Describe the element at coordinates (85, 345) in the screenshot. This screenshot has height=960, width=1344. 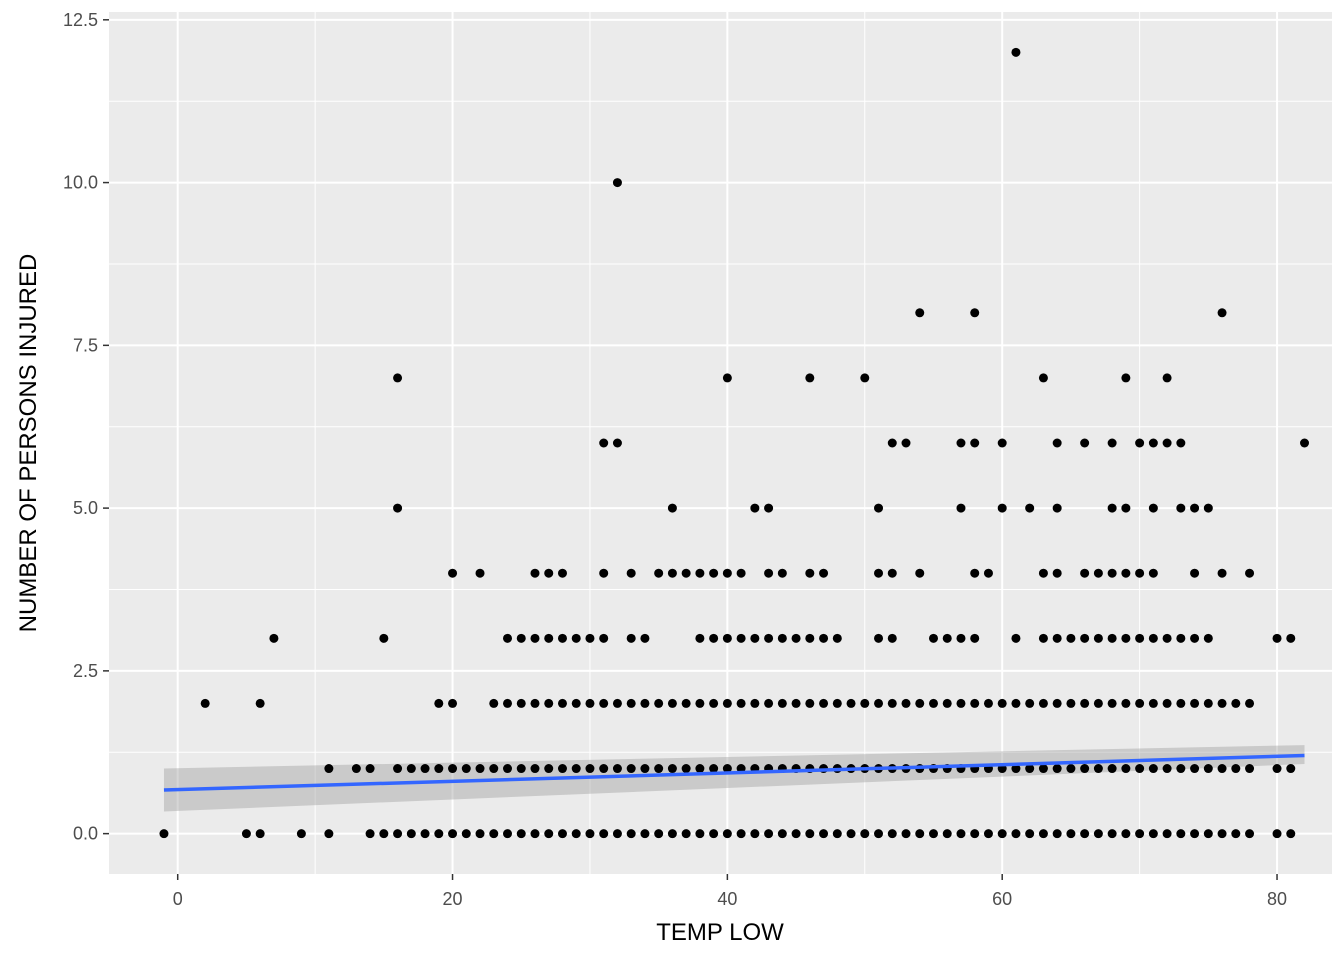
I see `y-tick-label: 7.5` at that location.